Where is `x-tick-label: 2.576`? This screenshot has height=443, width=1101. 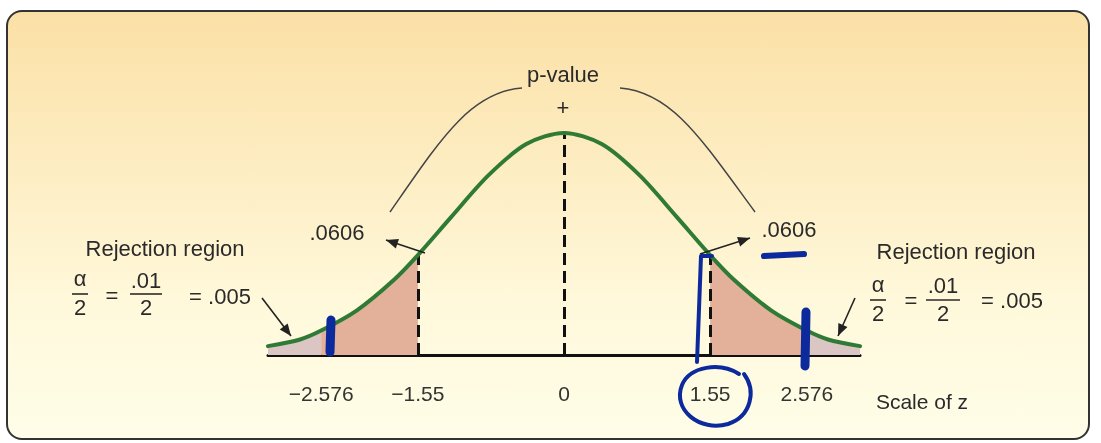 x-tick-label: 2.576 is located at coordinates (807, 393).